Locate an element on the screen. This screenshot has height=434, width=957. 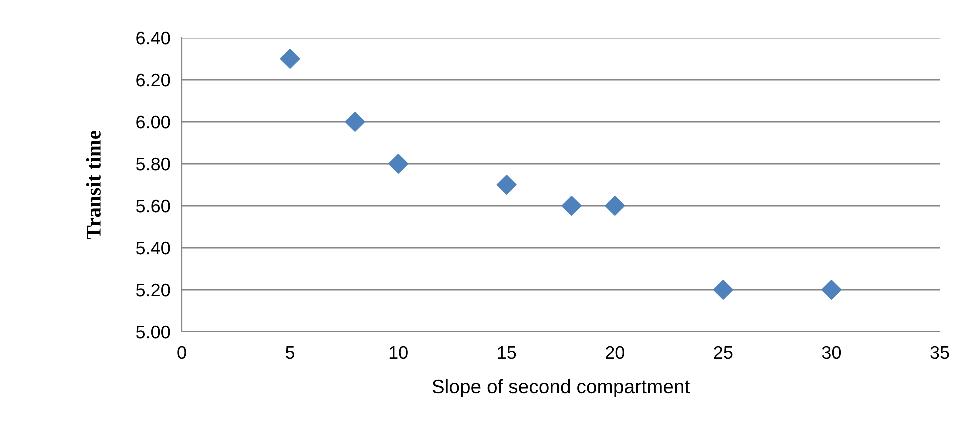
x-tick-label: 20 is located at coordinates (615, 353).